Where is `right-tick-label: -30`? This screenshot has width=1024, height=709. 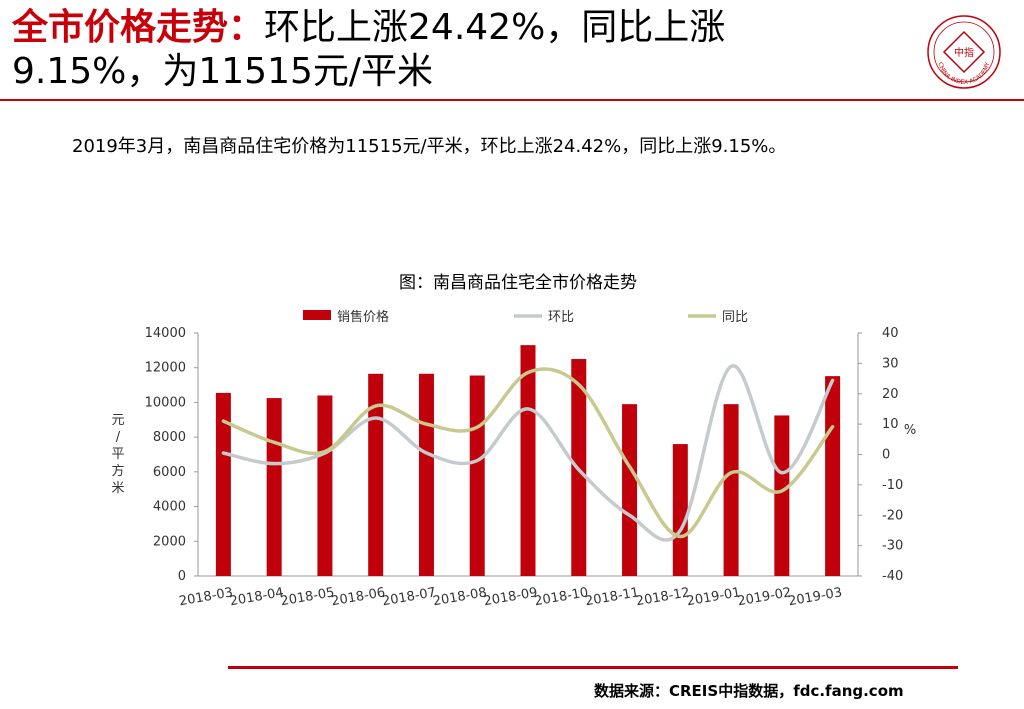 right-tick-label: -30 is located at coordinates (892, 546).